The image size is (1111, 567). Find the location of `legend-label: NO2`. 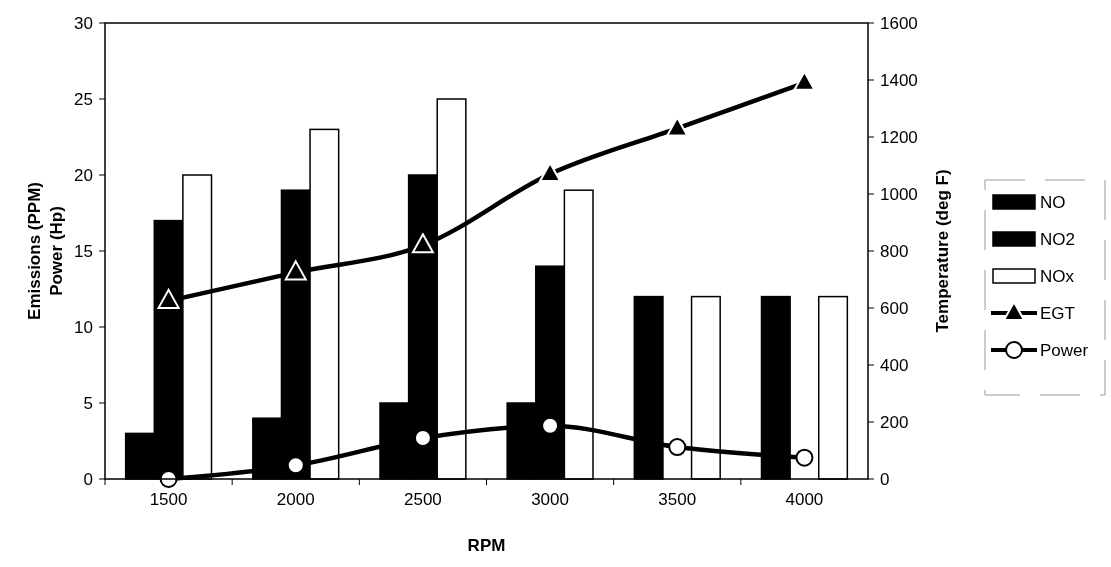

legend-label: NO2 is located at coordinates (1057, 239).